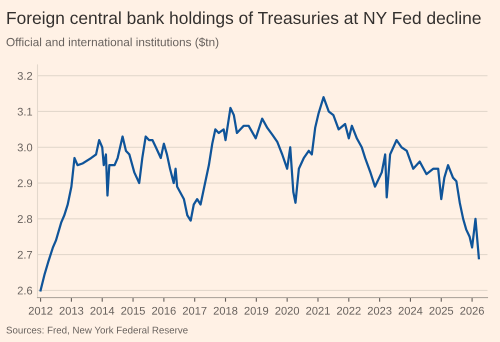 The image size is (500, 342). What do you see at coordinates (25, 148) in the screenshot?
I see `y-tick-label: 3.0` at bounding box center [25, 148].